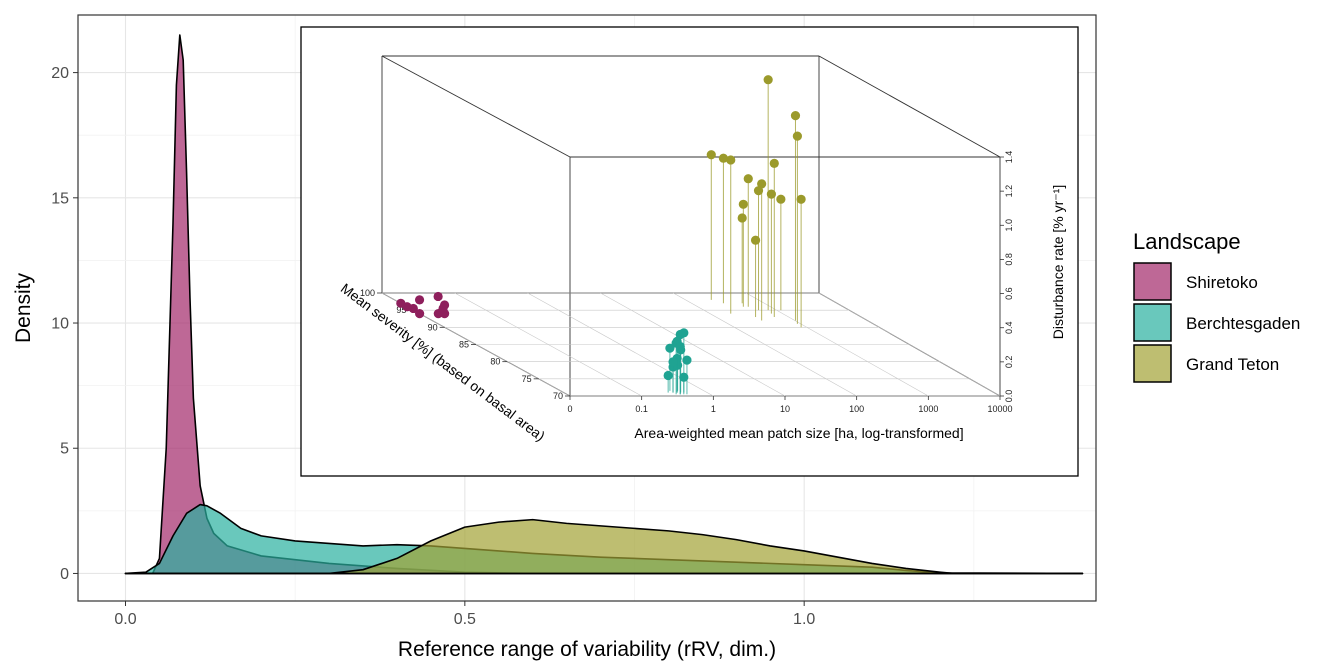  What do you see at coordinates (558, 396) in the screenshot?
I see `inset-y-tick-label: 70` at bounding box center [558, 396].